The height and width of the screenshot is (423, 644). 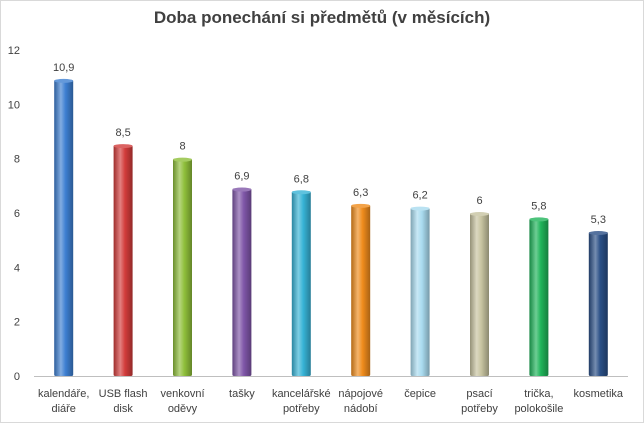 I want to click on data-label: 5,3, so click(x=598, y=220).